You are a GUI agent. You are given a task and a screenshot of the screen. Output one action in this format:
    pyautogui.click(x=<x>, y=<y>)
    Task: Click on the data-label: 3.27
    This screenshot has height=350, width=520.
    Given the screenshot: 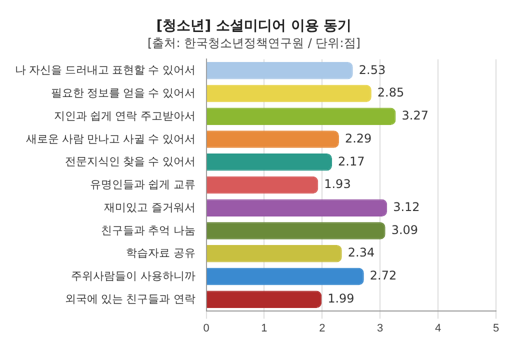 What is the action you would take?
    pyautogui.click(x=415, y=115)
    